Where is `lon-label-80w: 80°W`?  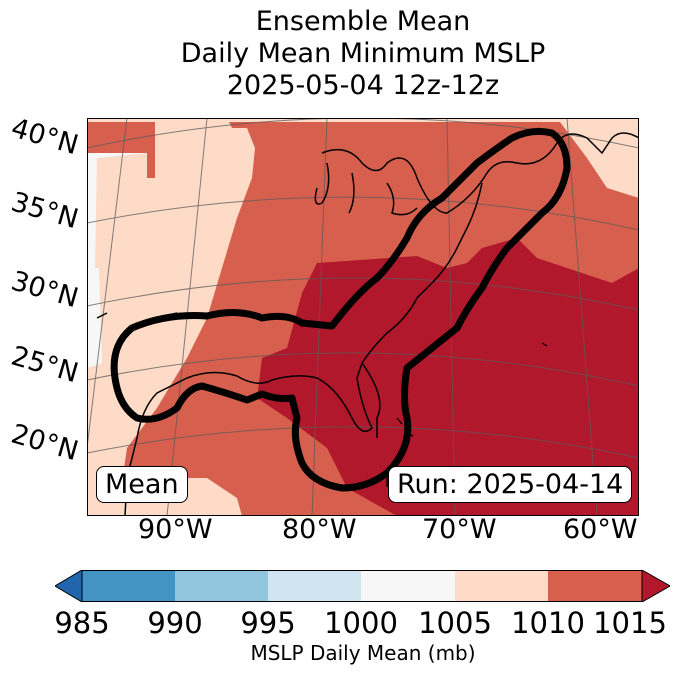
lon-label-80w: 80°W is located at coordinates (319, 529).